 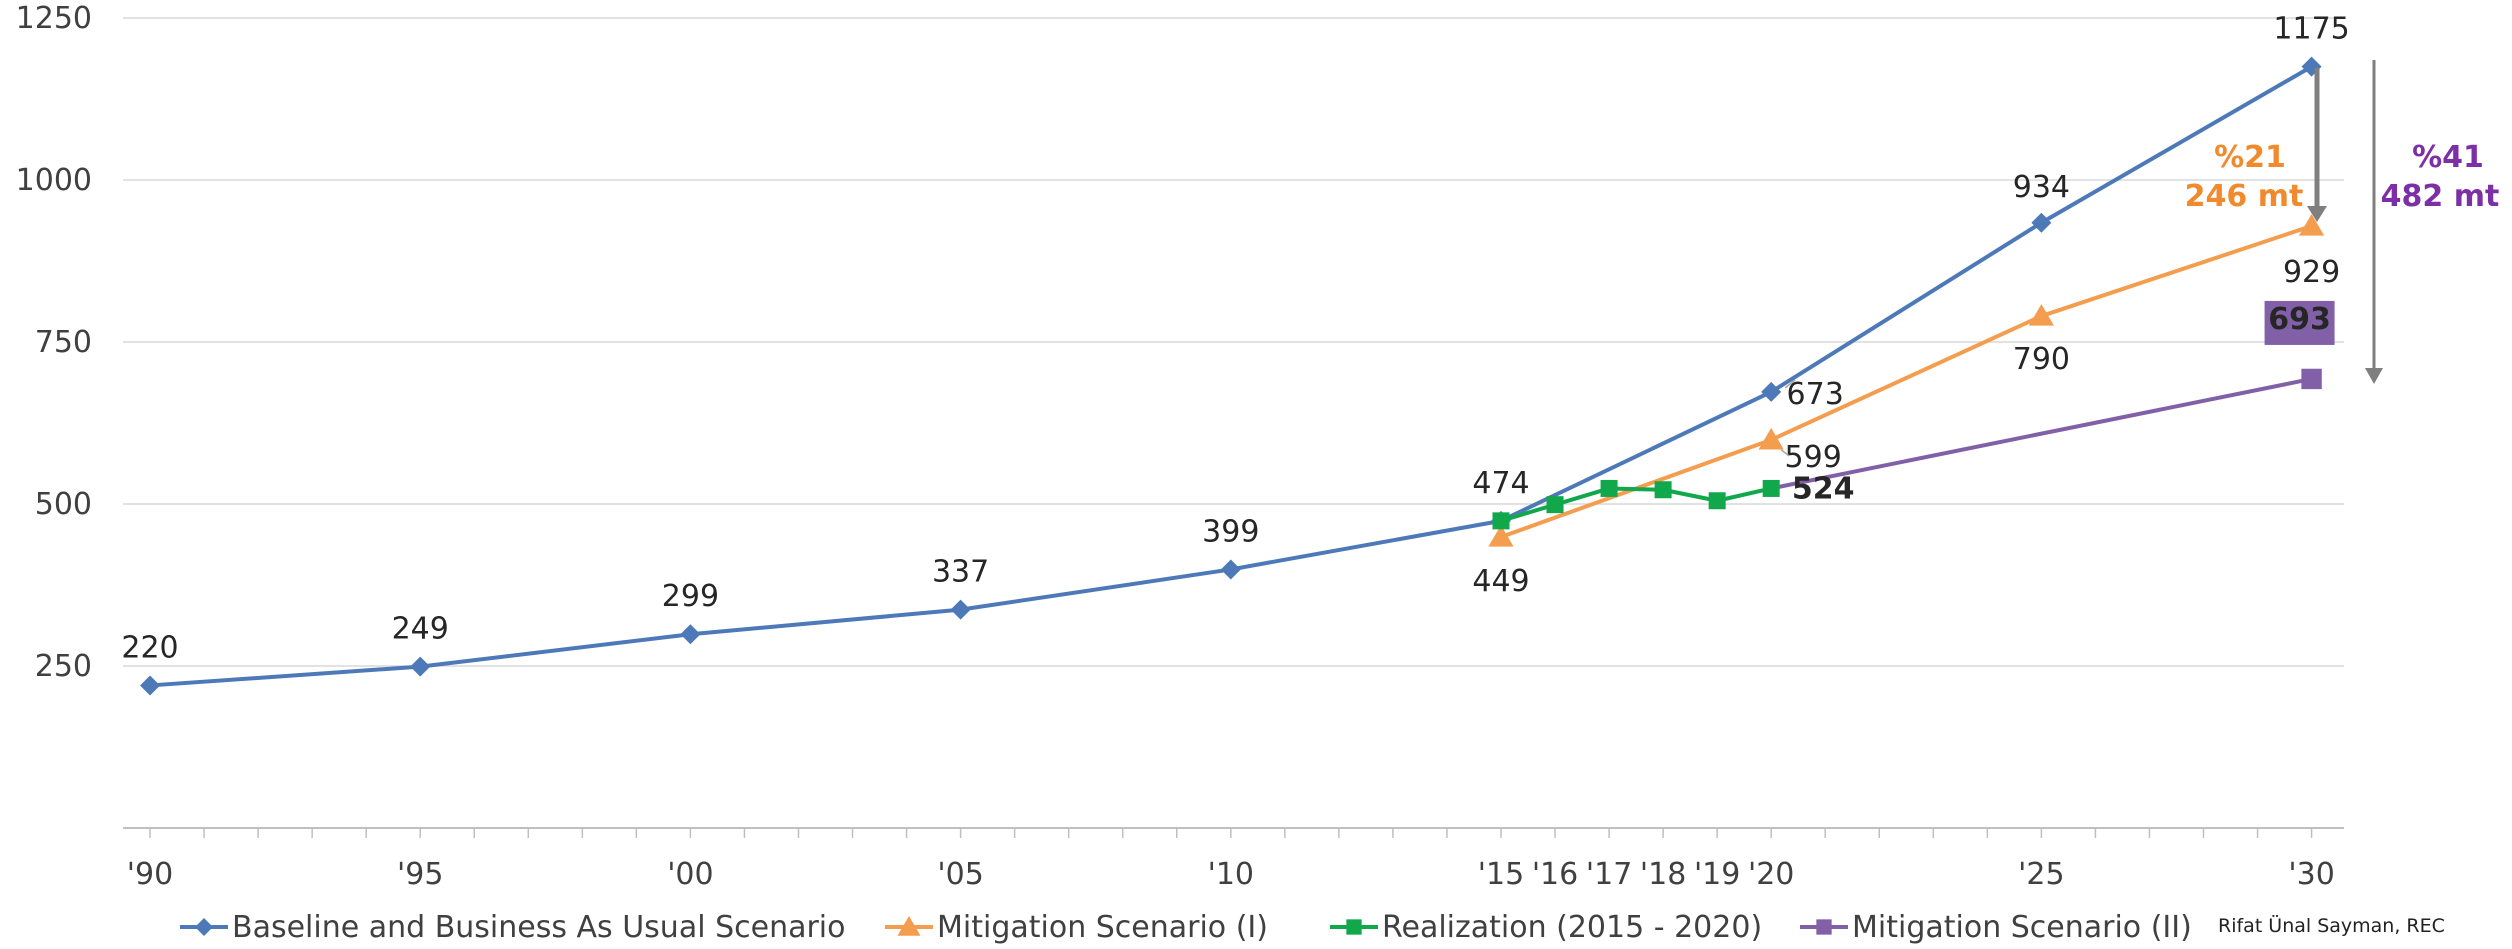 I want to click on legend-label: Mitigation Scenario (II), so click(x=2022, y=927).